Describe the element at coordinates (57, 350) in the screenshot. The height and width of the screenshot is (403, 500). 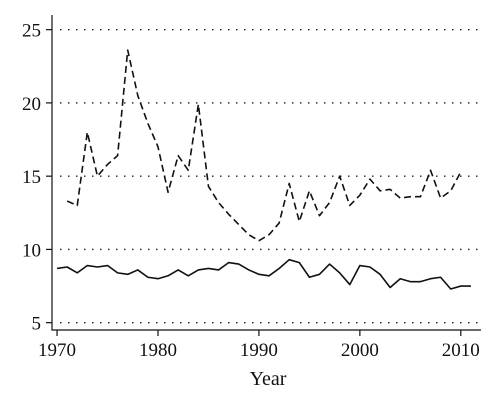
I see `x-tick-label-1970: 1970` at that location.